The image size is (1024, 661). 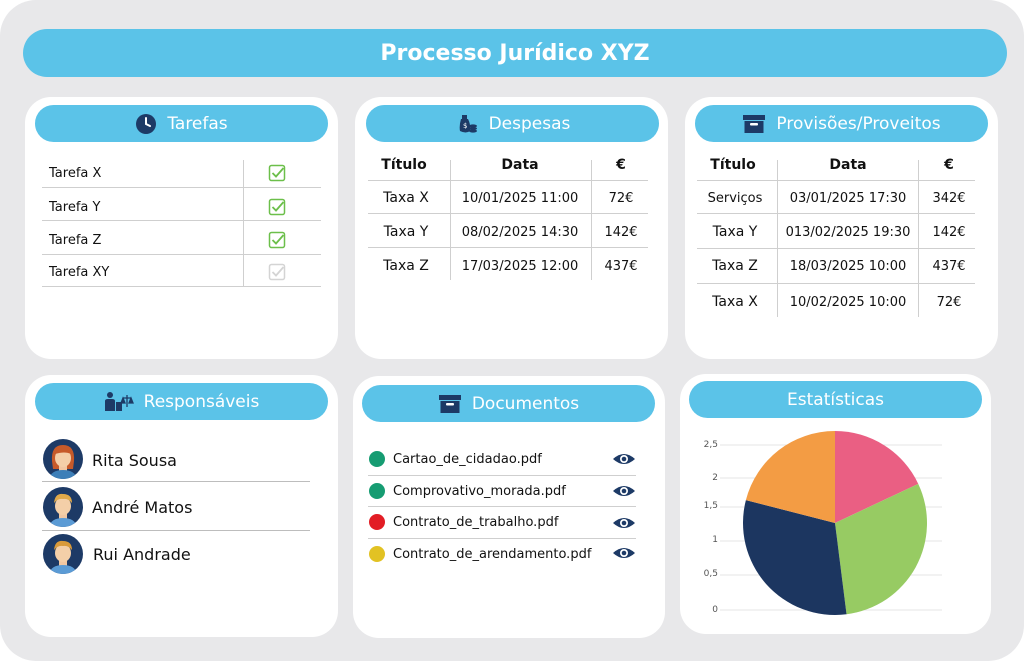 I want to click on tarefas-divider, so click(x=243, y=223).